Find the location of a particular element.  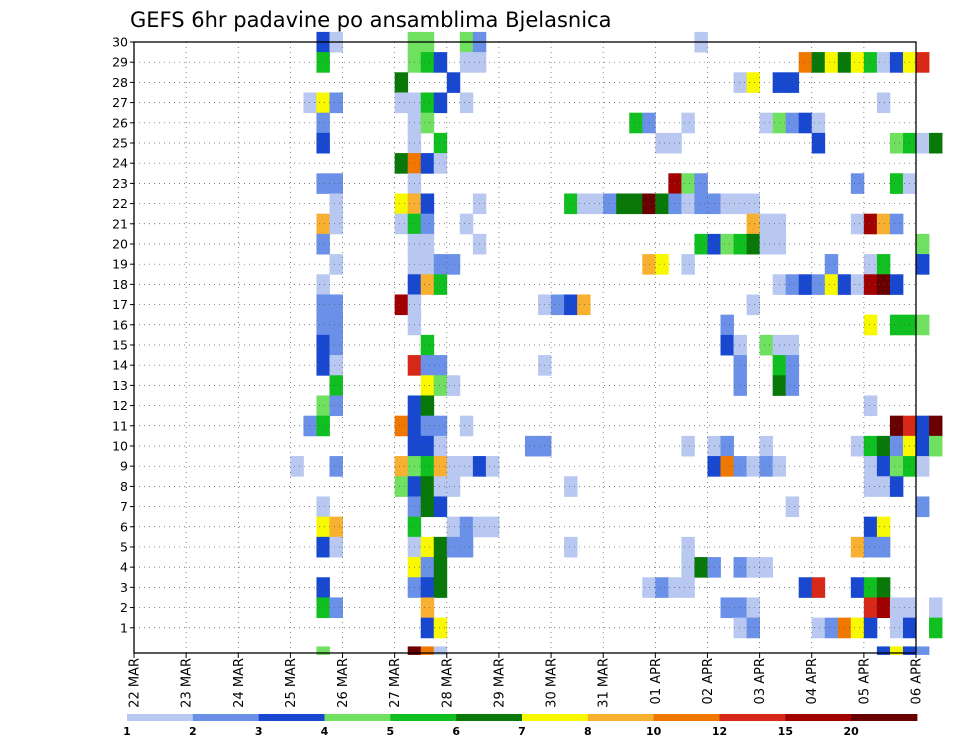

legend-level-label: 10 is located at coordinates (654, 731).